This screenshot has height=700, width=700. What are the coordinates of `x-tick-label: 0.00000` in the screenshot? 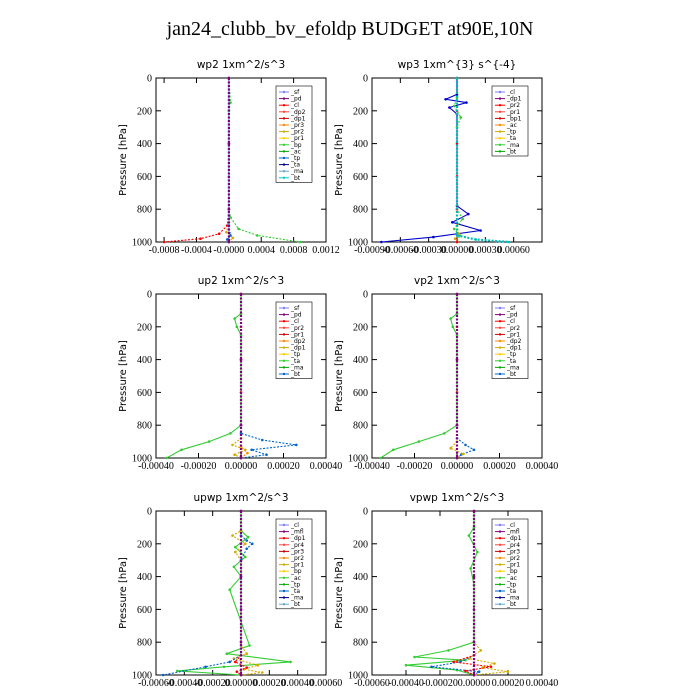 It's located at (474, 683).